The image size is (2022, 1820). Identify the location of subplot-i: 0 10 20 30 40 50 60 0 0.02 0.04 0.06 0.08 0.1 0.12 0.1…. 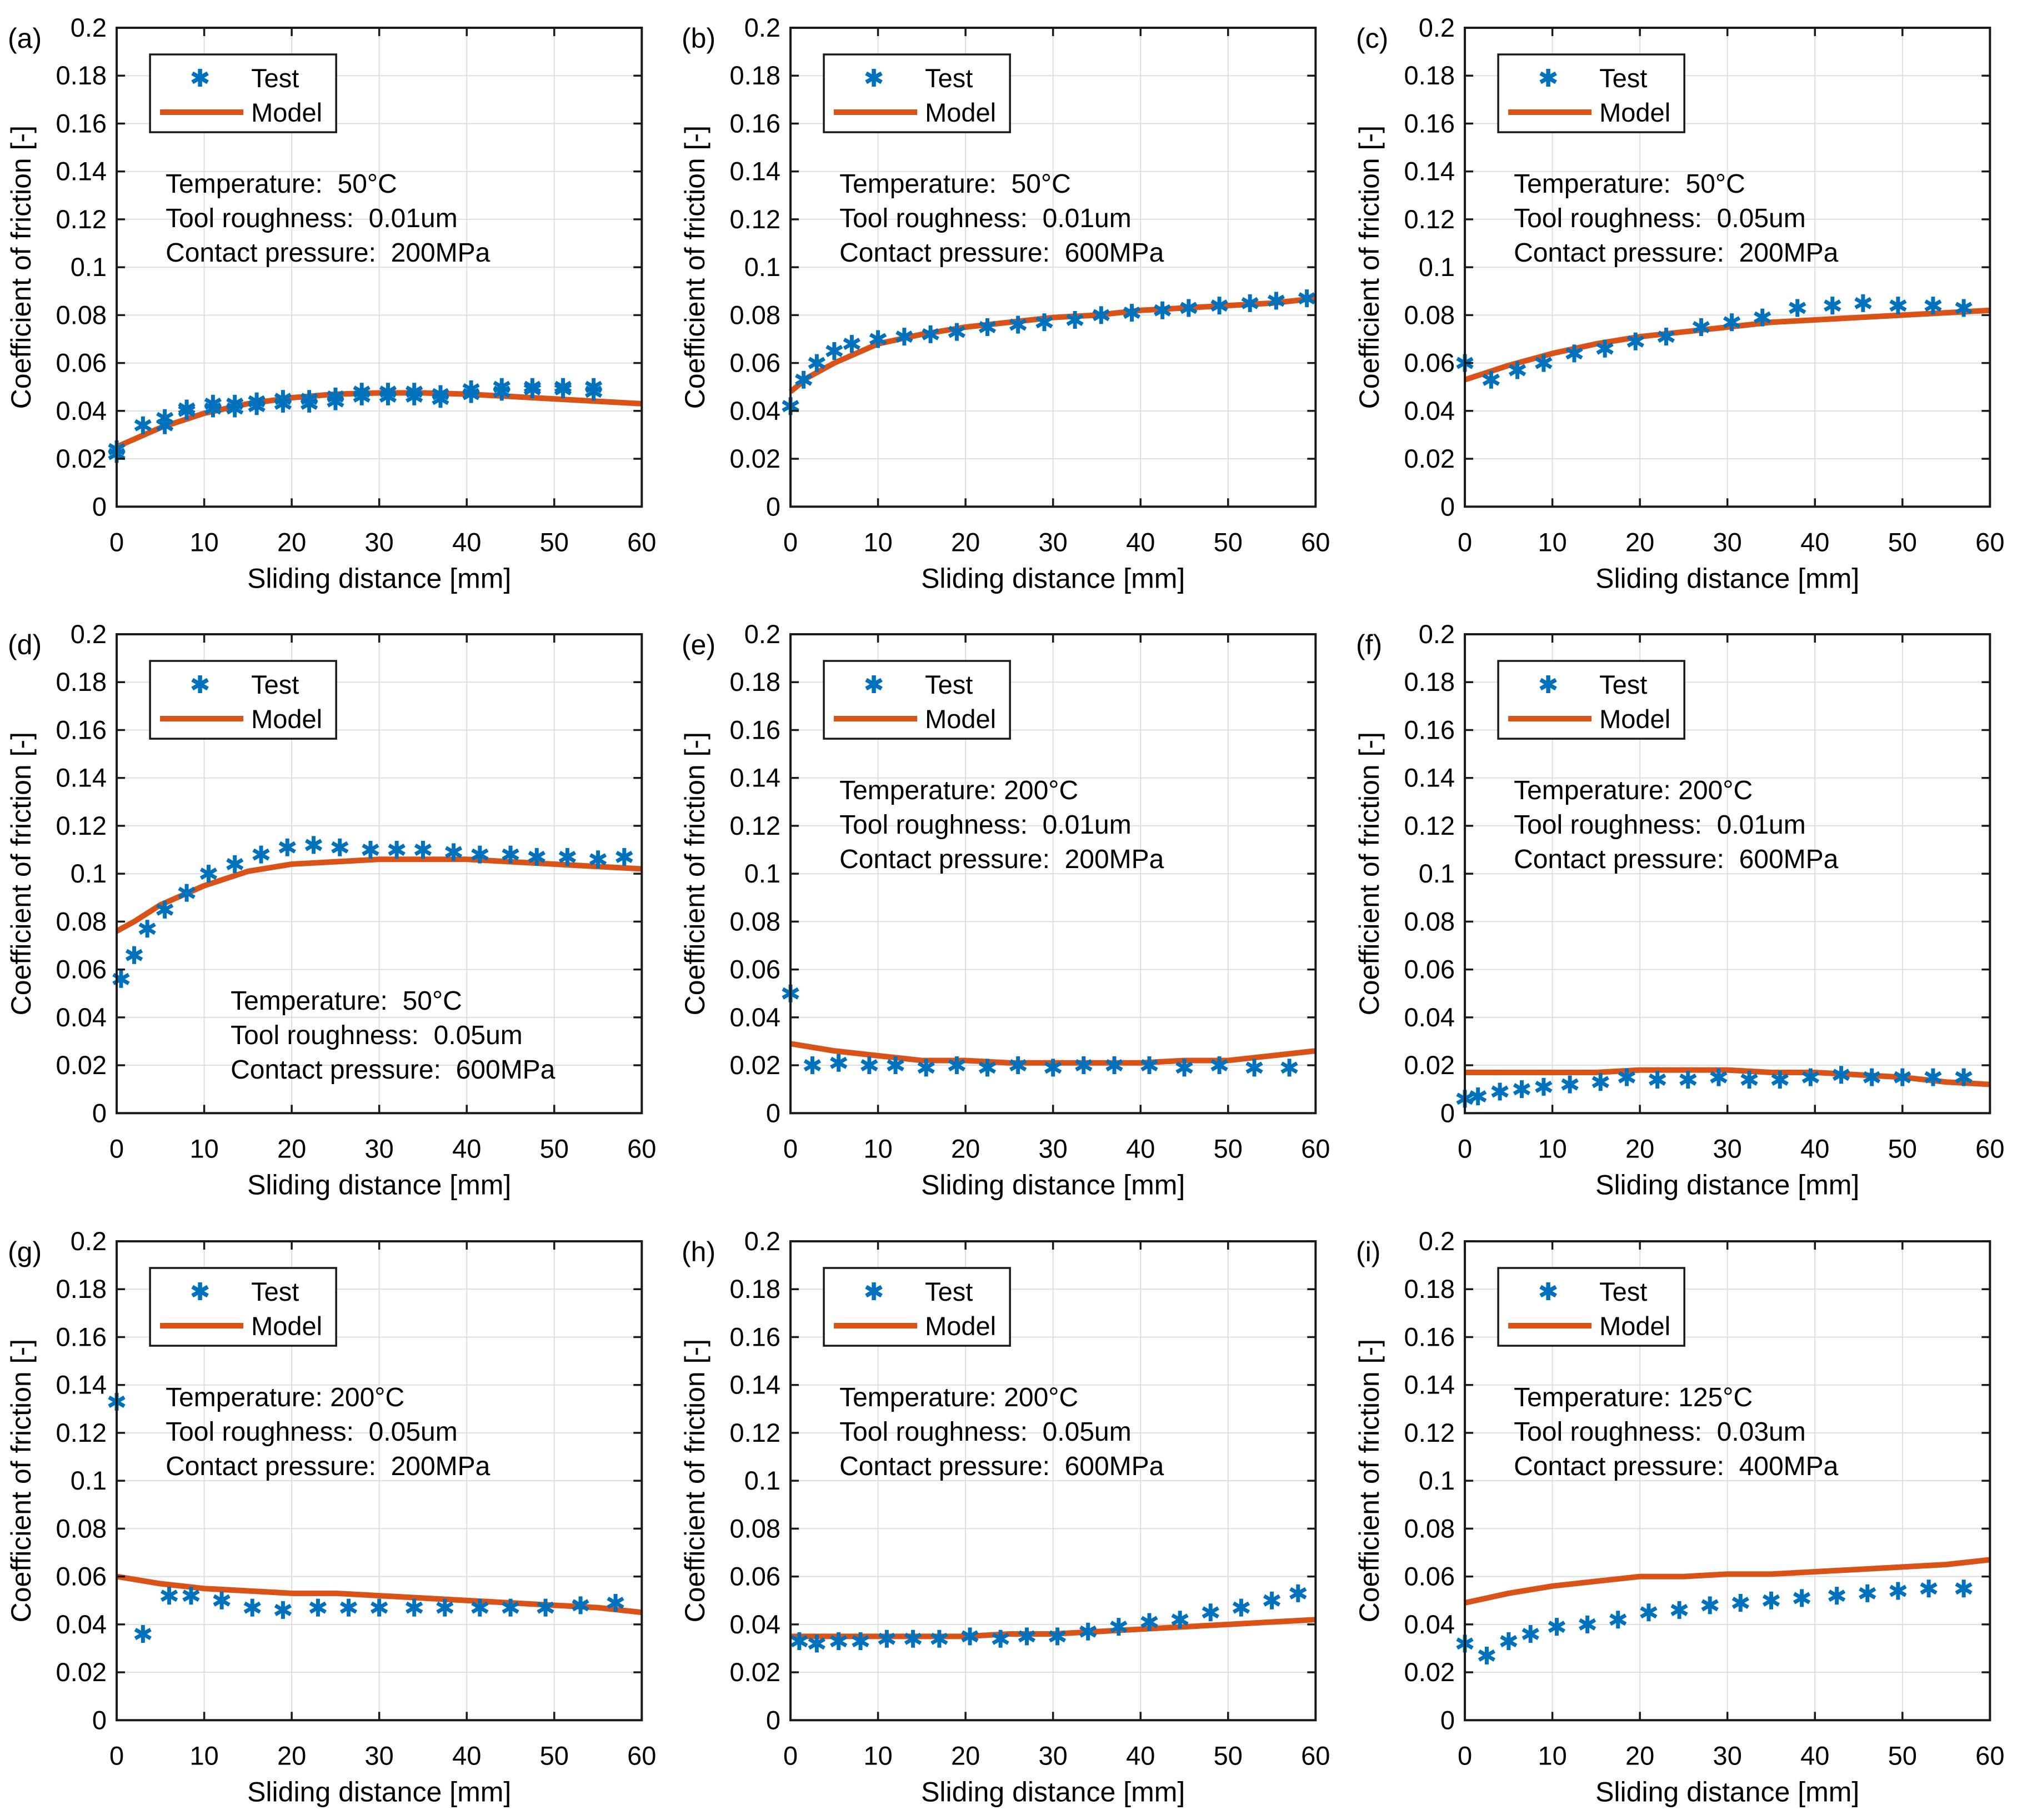
(1685, 1517).